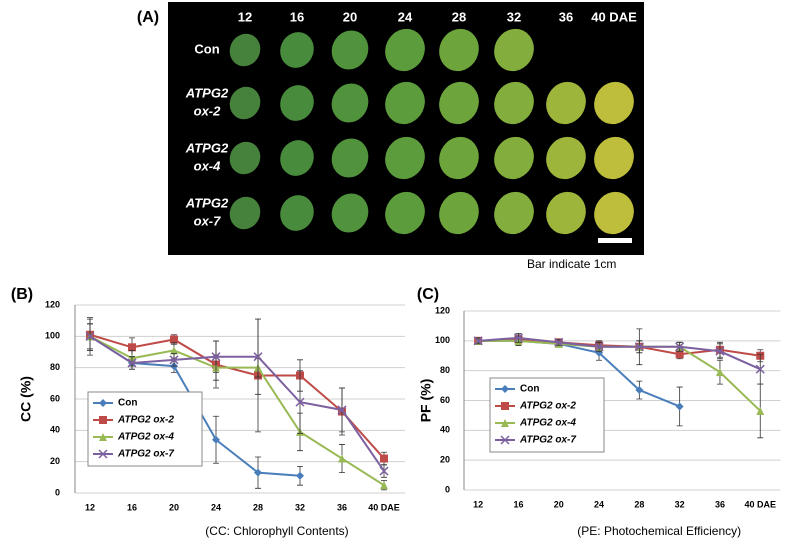 This screenshot has width=805, height=545. Describe the element at coordinates (208, 165) in the screenshot. I see `row-label: ox-4` at that location.